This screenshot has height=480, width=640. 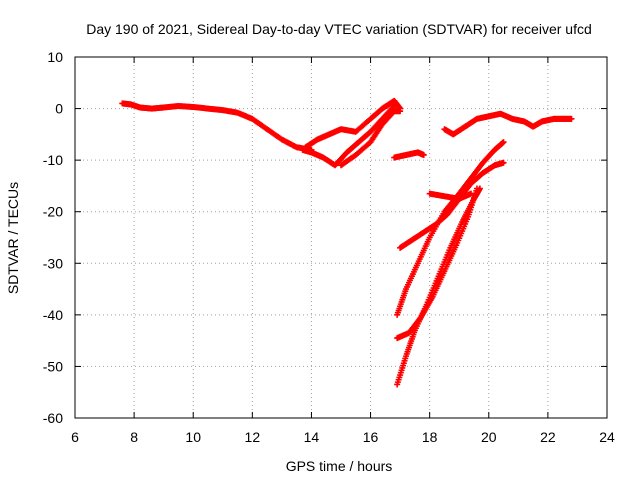 What do you see at coordinates (53, 315) in the screenshot?
I see `y-tick-label: -40` at bounding box center [53, 315].